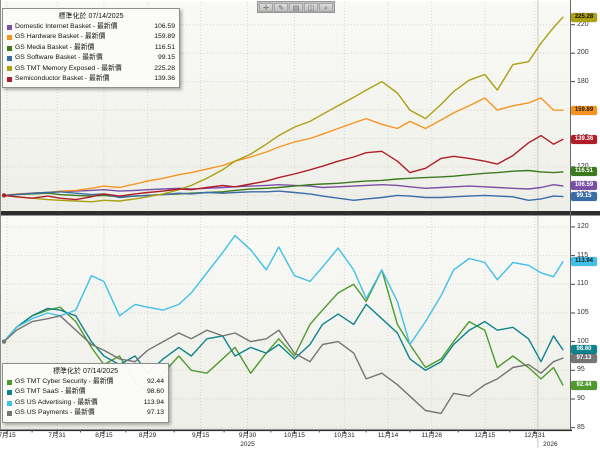 The width and height of the screenshot is (600, 450). What do you see at coordinates (9, 393) in the screenshot?
I see `legend-swatch-gs-tmt-saas` at bounding box center [9, 393].